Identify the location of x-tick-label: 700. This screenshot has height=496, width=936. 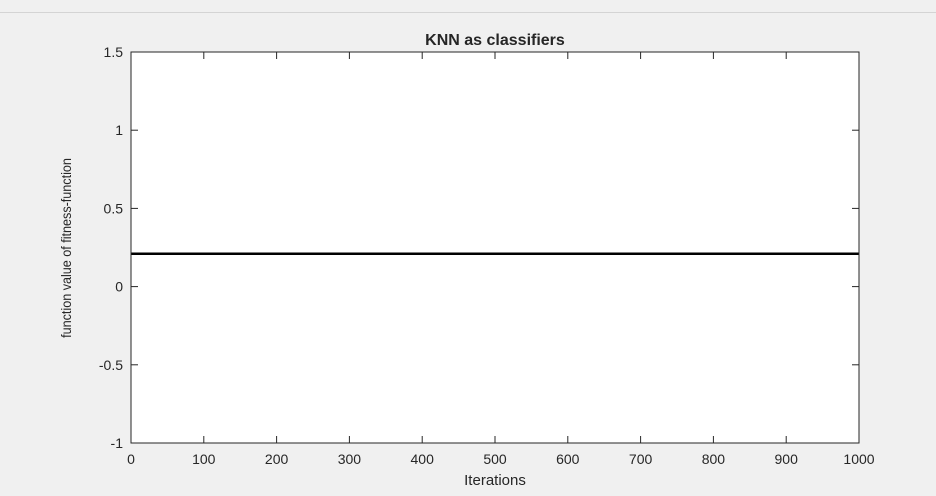
(641, 459).